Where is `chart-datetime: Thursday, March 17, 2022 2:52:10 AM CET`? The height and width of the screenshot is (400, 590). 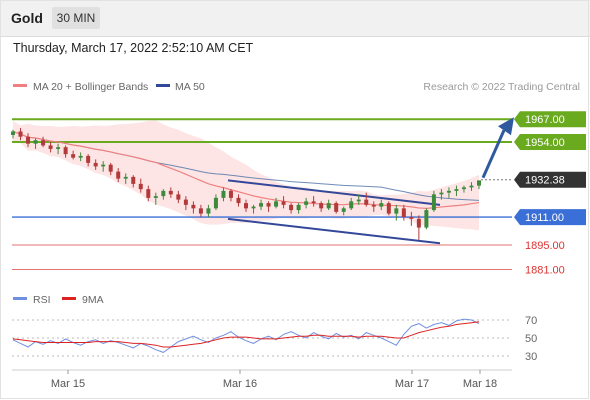
chart-datetime: Thursday, March 17, 2022 2:52:10 AM CET is located at coordinates (133, 48).